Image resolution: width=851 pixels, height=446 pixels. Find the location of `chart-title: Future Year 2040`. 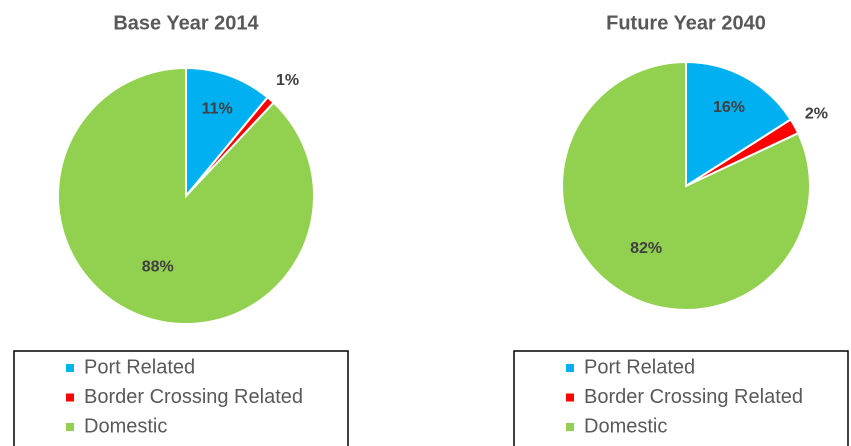

chart-title: Future Year 2040 is located at coordinates (686, 23).